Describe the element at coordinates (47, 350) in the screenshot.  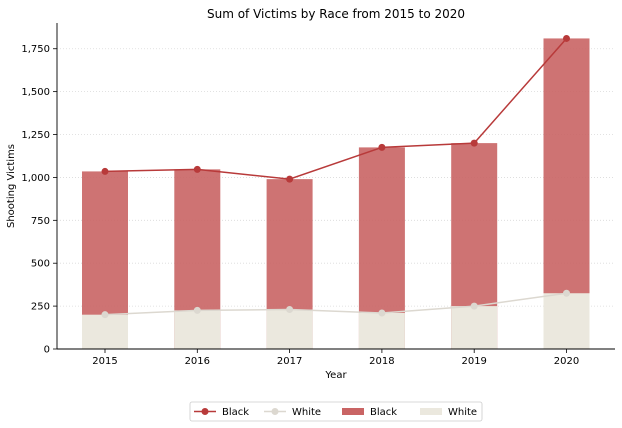
I see `y-tick-label: 0` at that location.